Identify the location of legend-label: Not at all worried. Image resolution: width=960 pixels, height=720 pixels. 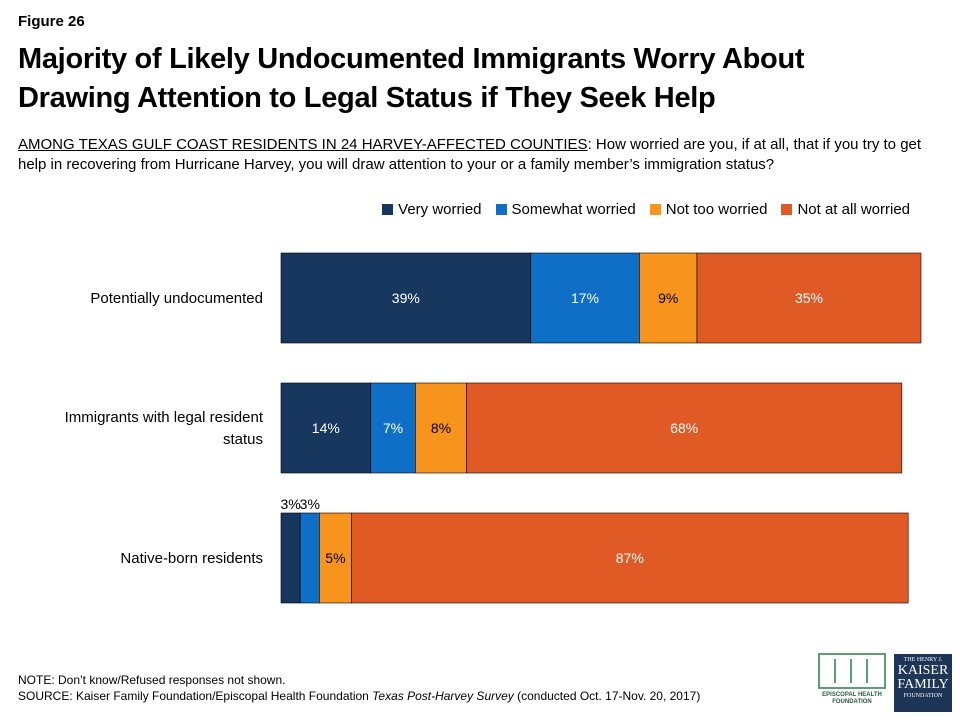
(853, 209).